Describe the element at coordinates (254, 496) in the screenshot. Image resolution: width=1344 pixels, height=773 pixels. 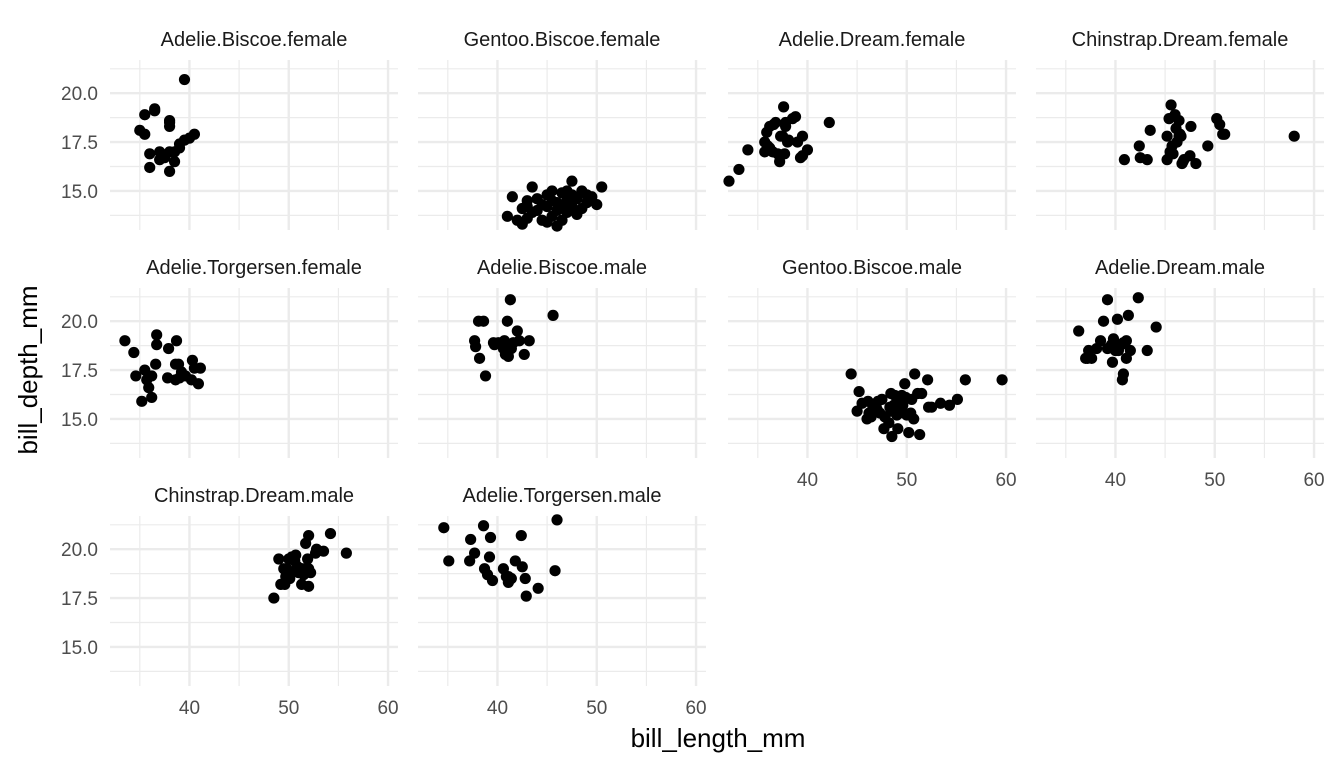
I see `facet-title: Chinstrap.Dream.male` at that location.